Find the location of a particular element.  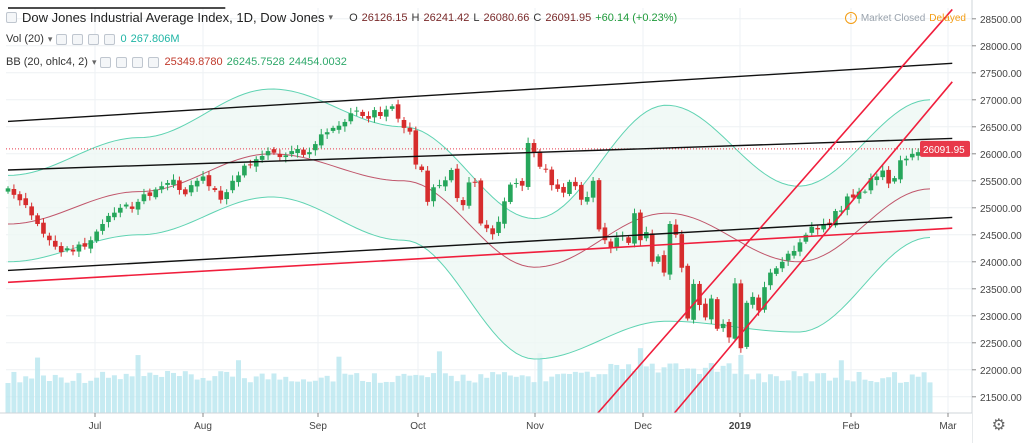

market-status: ! Market Closed Delayed is located at coordinates (905, 18).